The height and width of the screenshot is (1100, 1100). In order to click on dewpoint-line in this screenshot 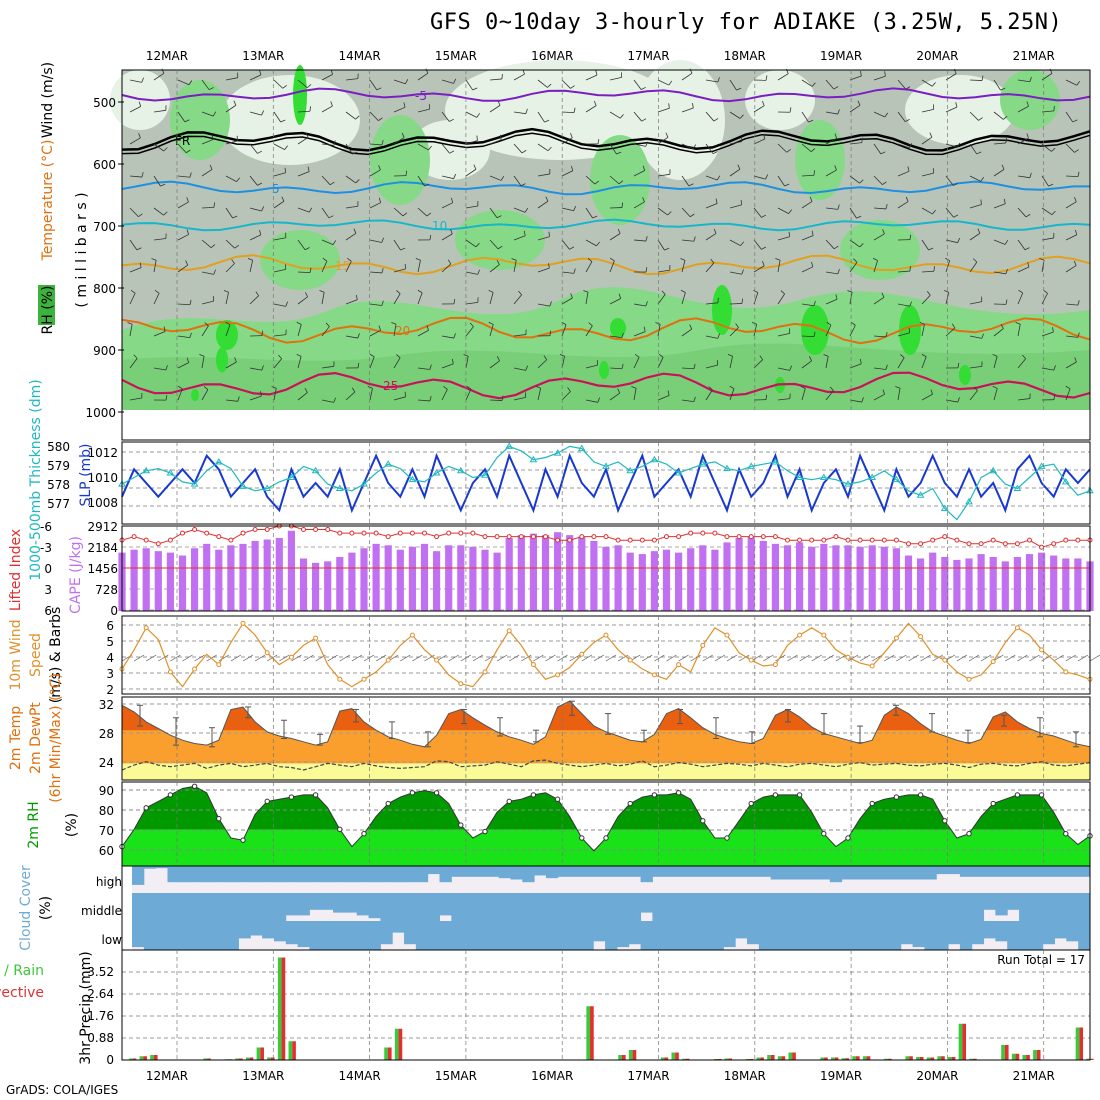, I will do `click(606, 765)`.